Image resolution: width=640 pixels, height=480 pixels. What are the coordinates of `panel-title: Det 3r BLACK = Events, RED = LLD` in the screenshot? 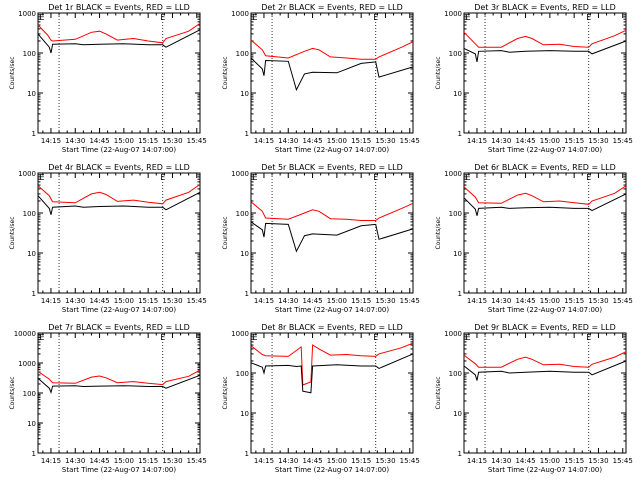 It's located at (545, 7).